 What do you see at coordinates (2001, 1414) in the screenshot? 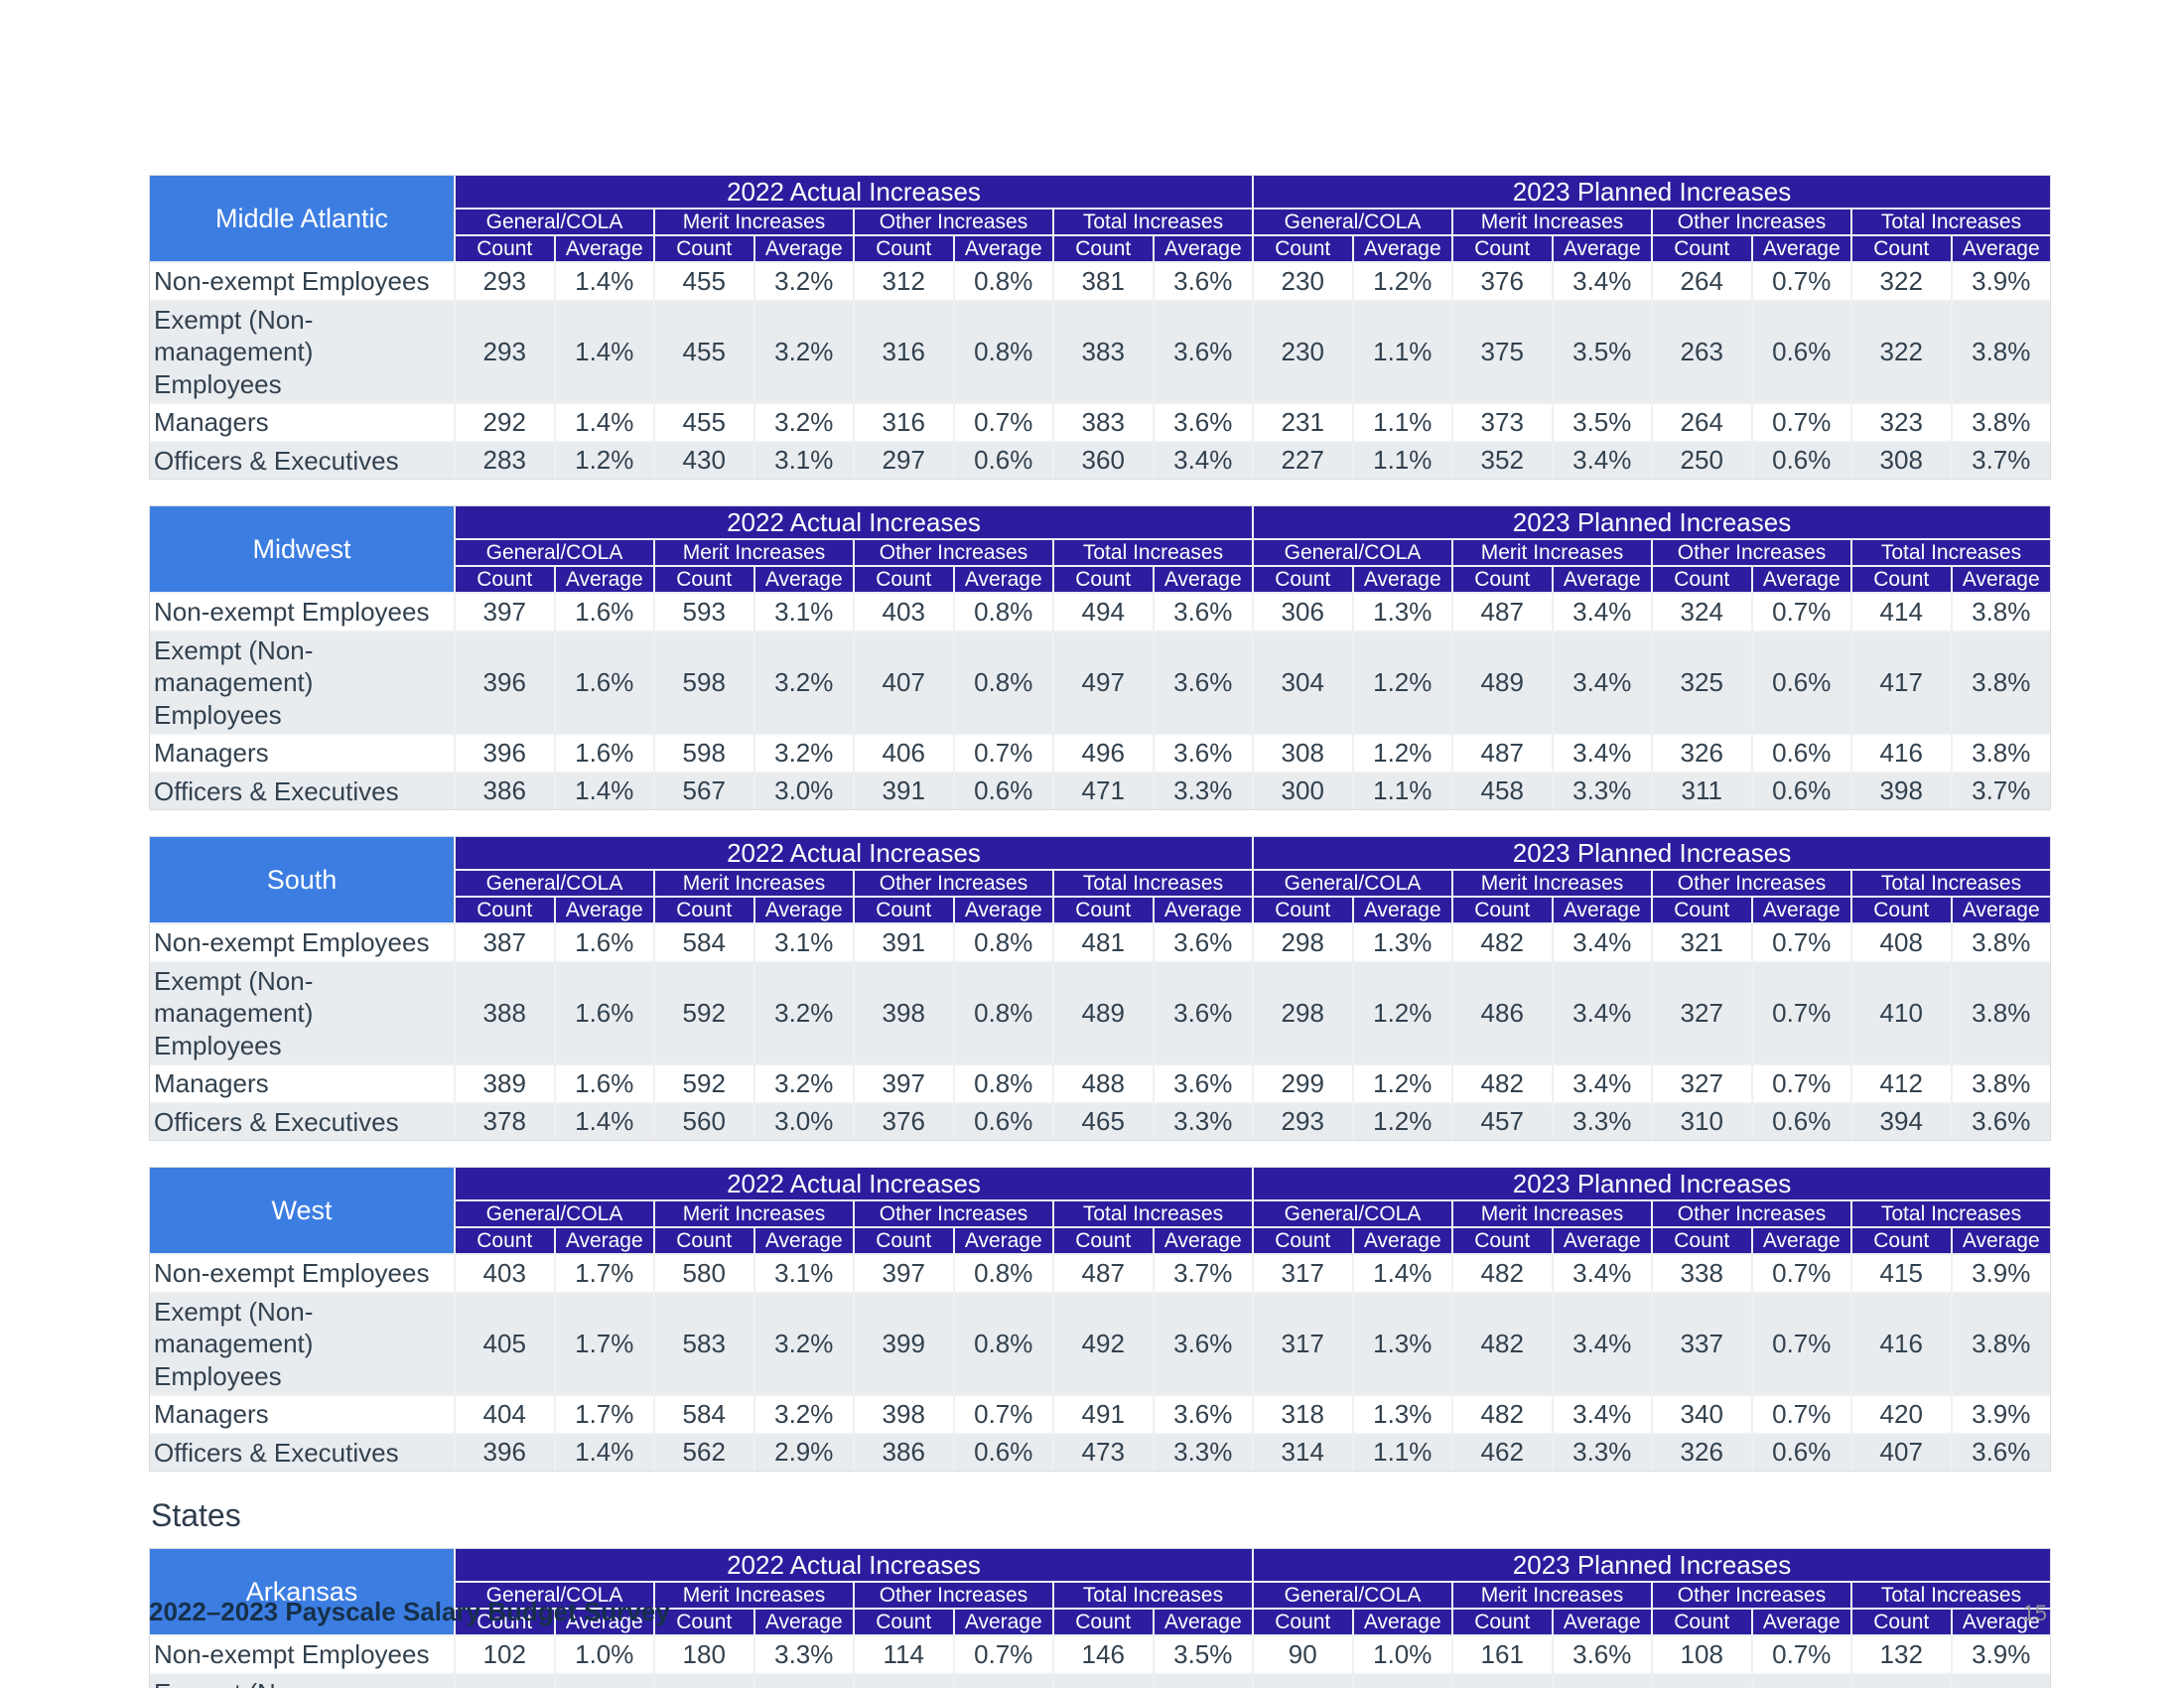
I see `data-cell: 3.9%` at bounding box center [2001, 1414].